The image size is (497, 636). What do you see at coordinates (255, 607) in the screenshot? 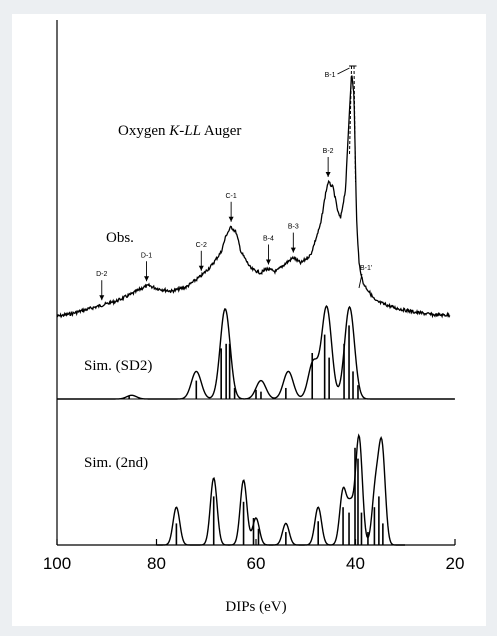
I see `x-axis-title: DIPs (eV)` at bounding box center [255, 607].